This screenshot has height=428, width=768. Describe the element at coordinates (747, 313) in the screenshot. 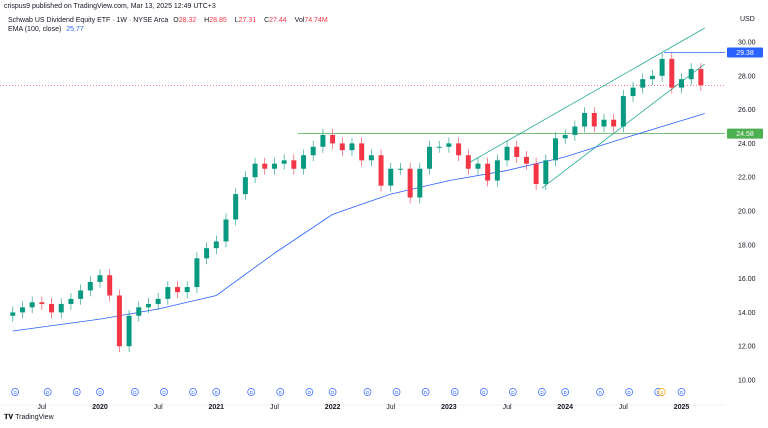

I see `y-tick-label: 14.00` at that location.